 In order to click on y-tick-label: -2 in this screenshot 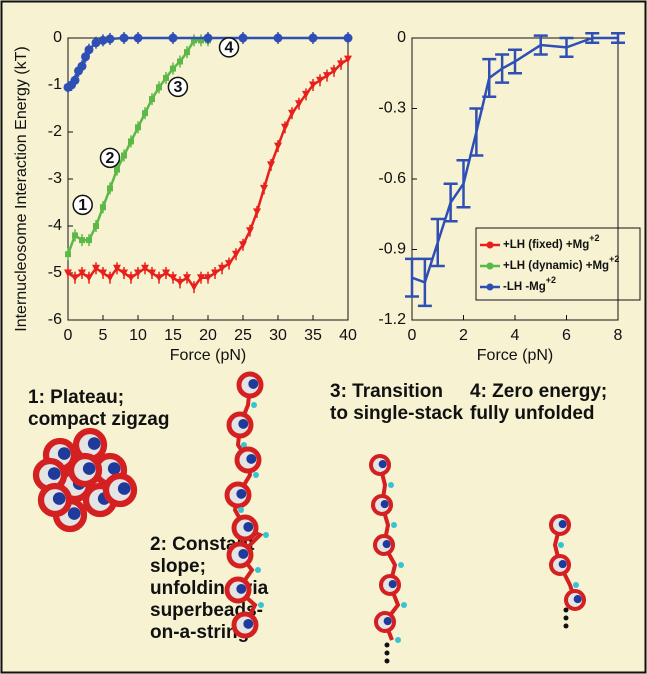, I will do `click(55, 131)`.